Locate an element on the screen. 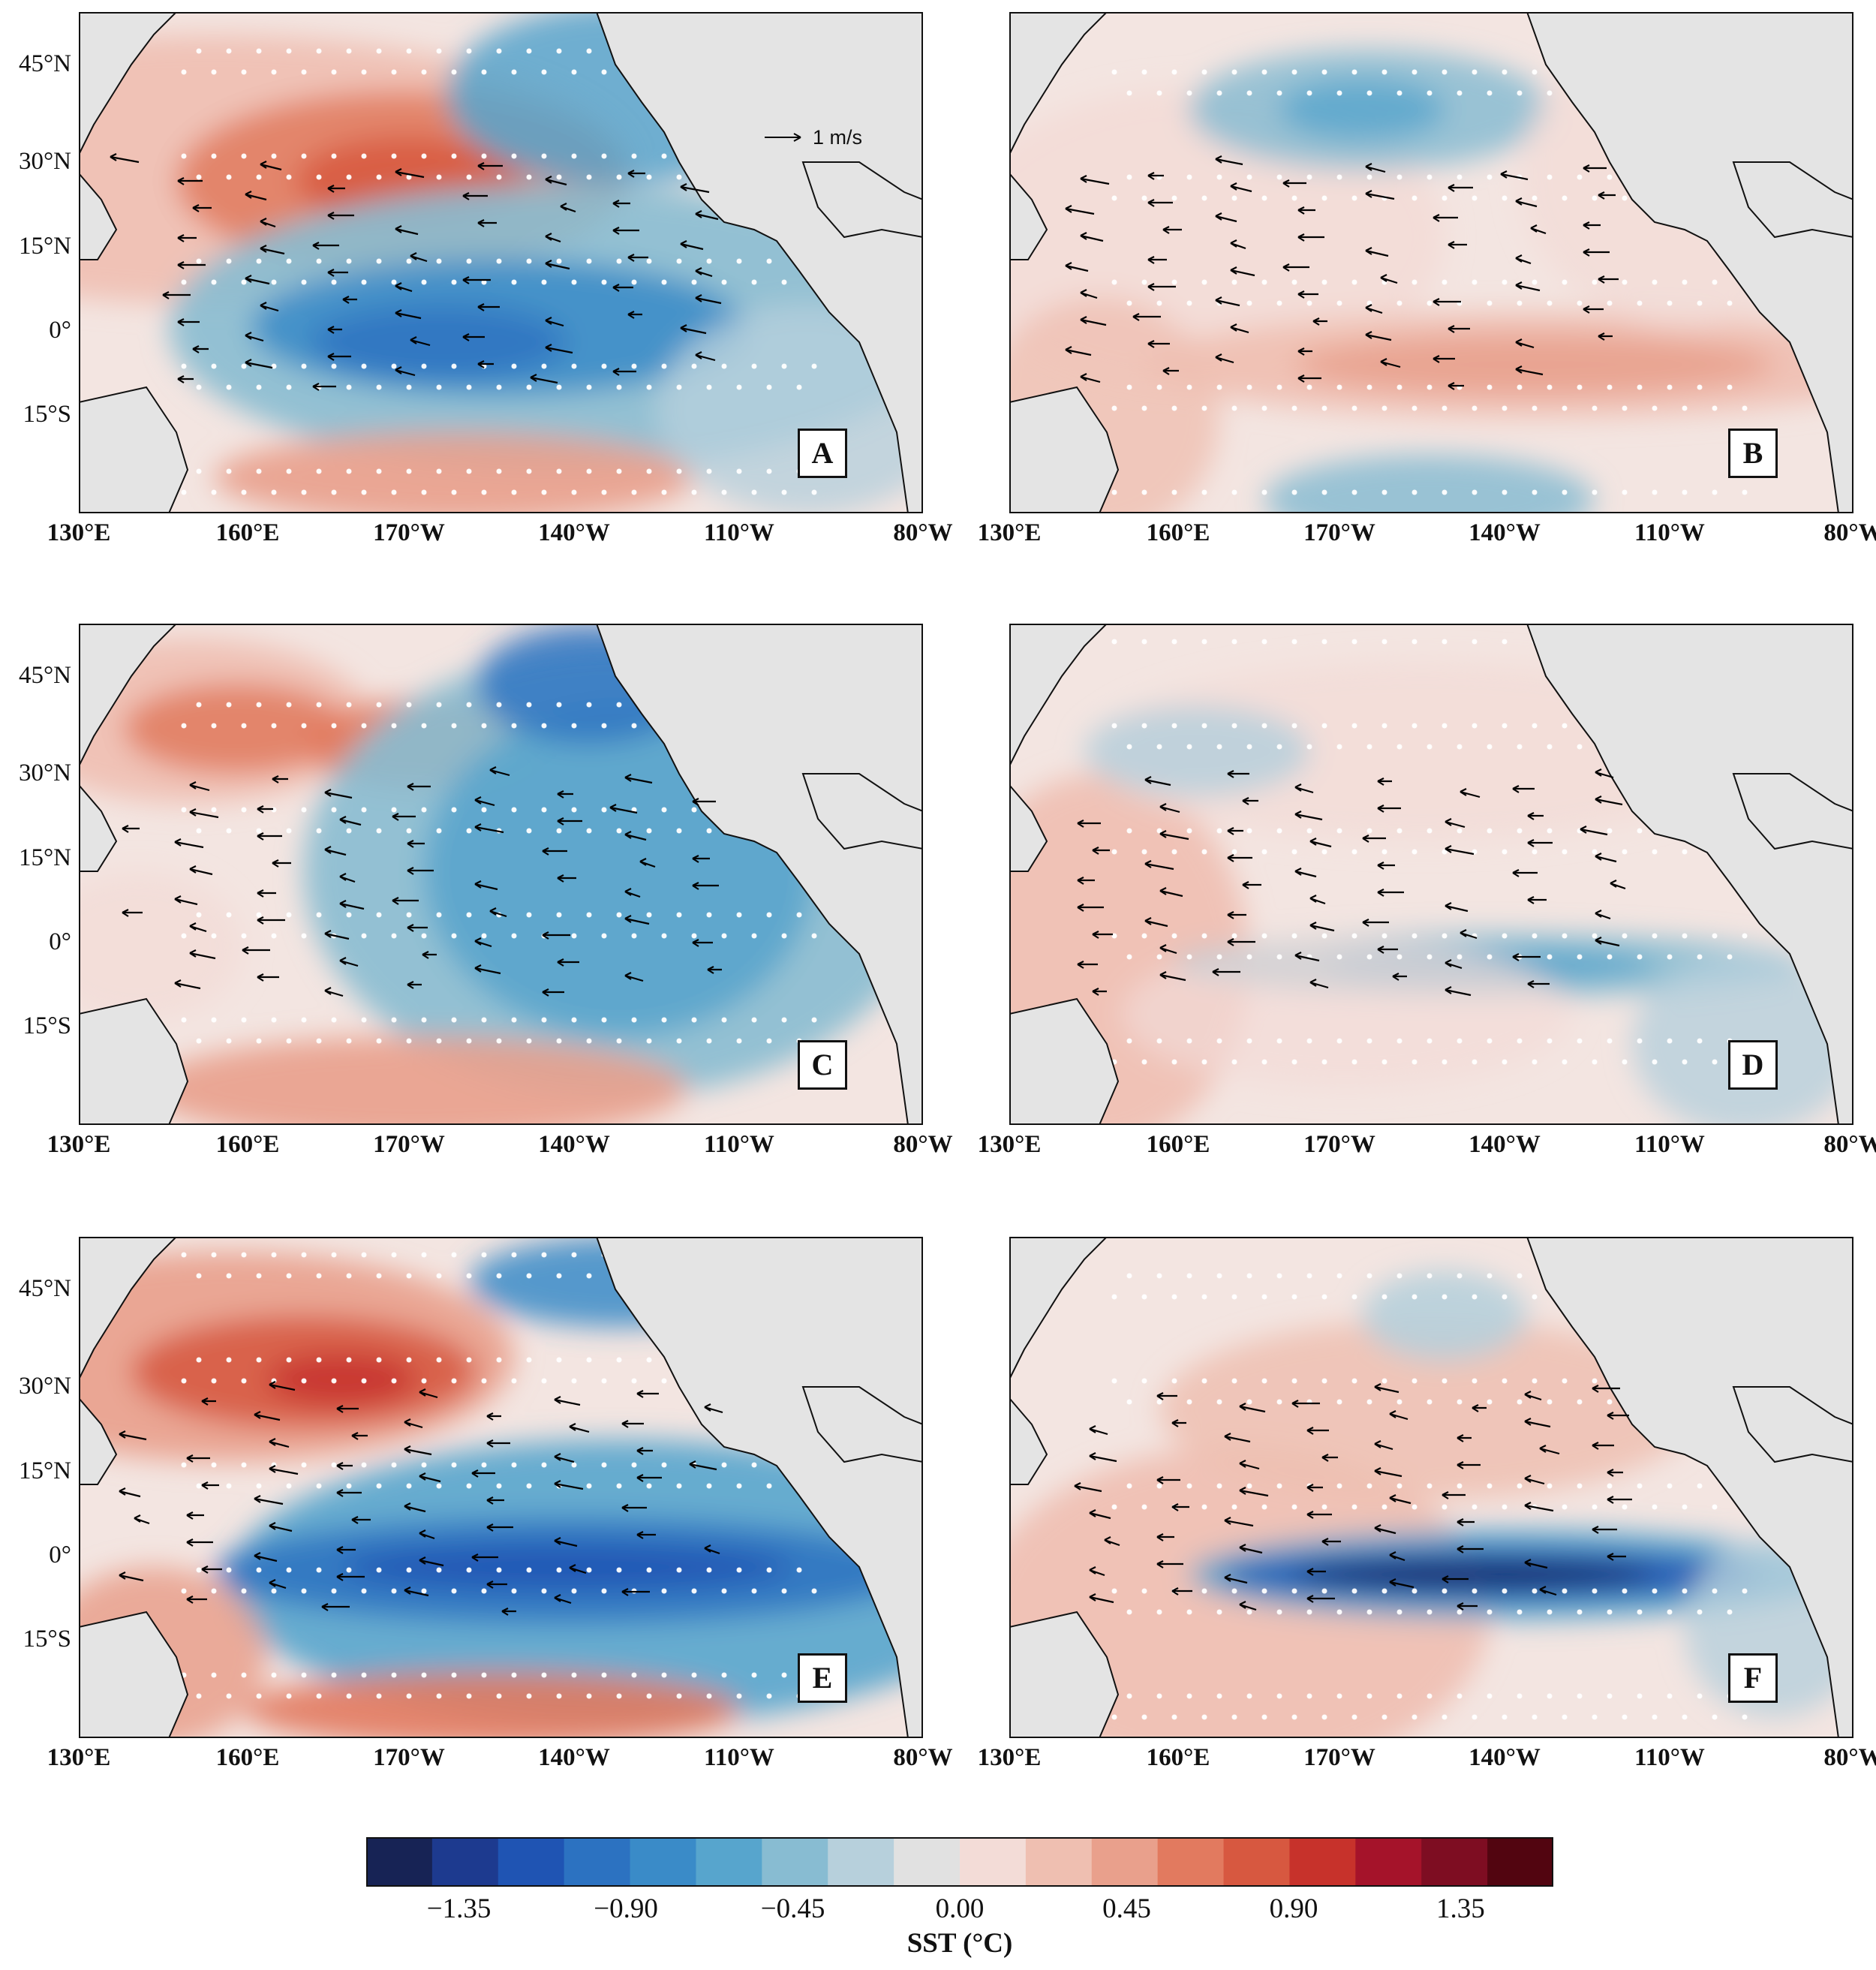 The height and width of the screenshot is (1970, 1876). colorbar-tick-label: 0.45 is located at coordinates (1126, 1909).